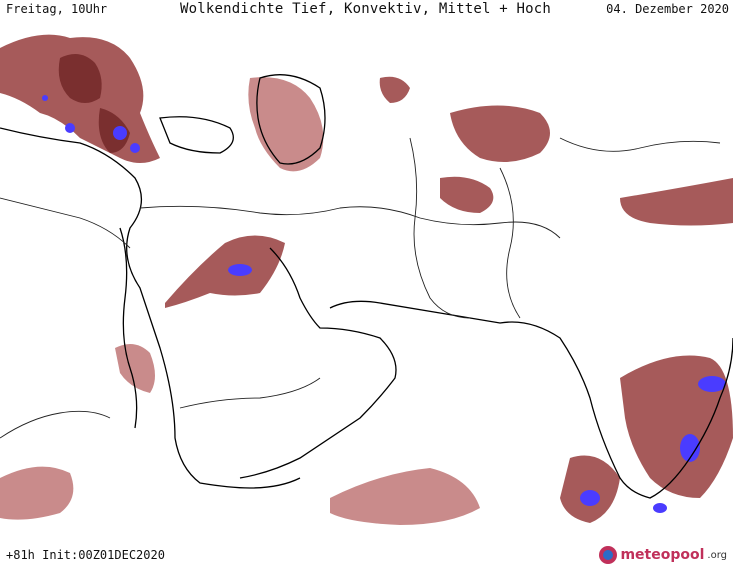 This screenshot has width=733, height=566. What do you see at coordinates (57, 9) in the screenshot?
I see `forecast-day-label: Freitag, 10Uhr` at bounding box center [57, 9].